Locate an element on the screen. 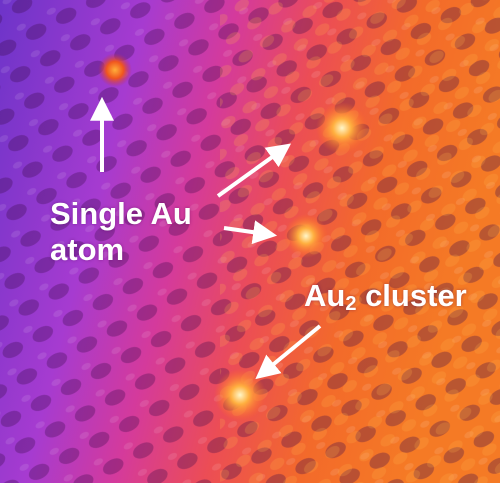 This screenshot has height=483, width=500. single-au-atom-label: Single Au atom is located at coordinates (121, 231).